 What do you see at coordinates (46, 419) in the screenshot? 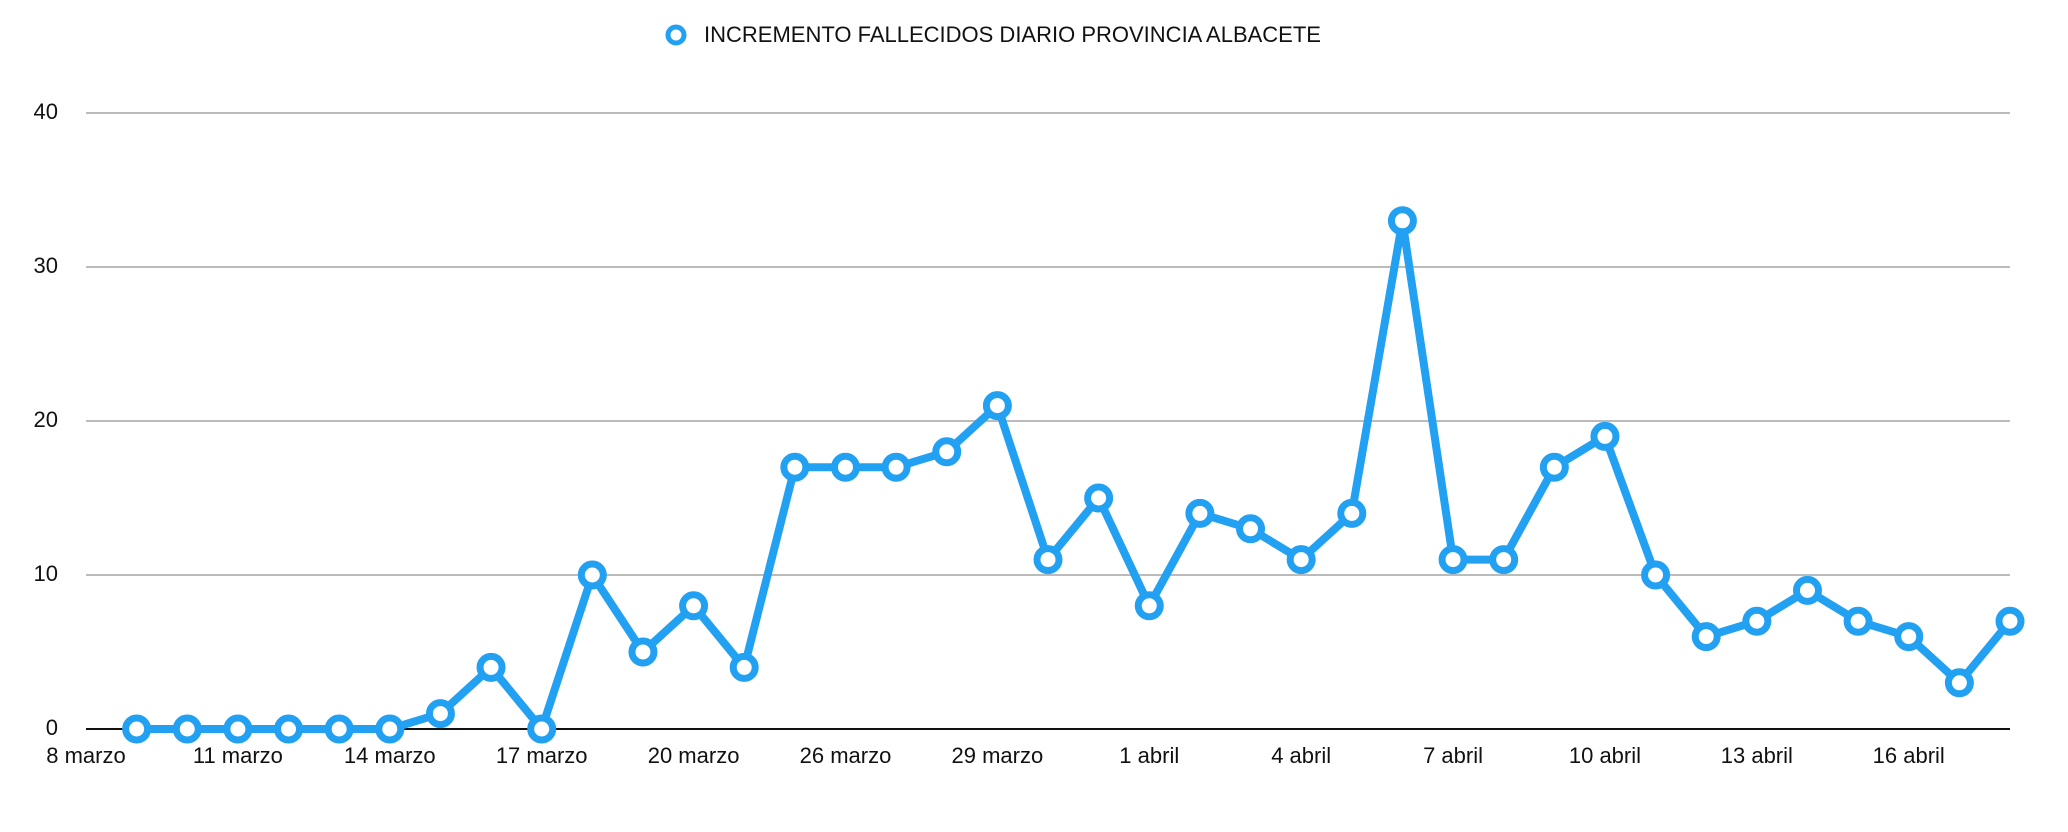
I see `y-tick-label: 20` at bounding box center [46, 419].